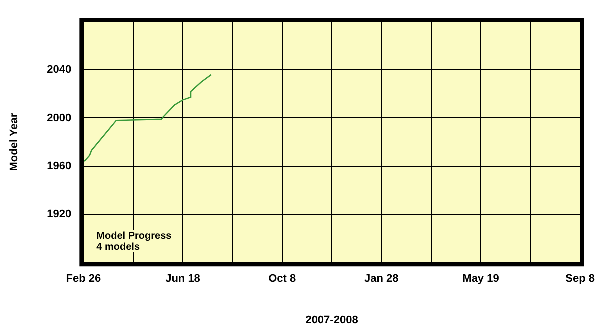 The image size is (605, 335). What do you see at coordinates (14, 142) in the screenshot?
I see `y-axis-title: Model Year` at bounding box center [14, 142].